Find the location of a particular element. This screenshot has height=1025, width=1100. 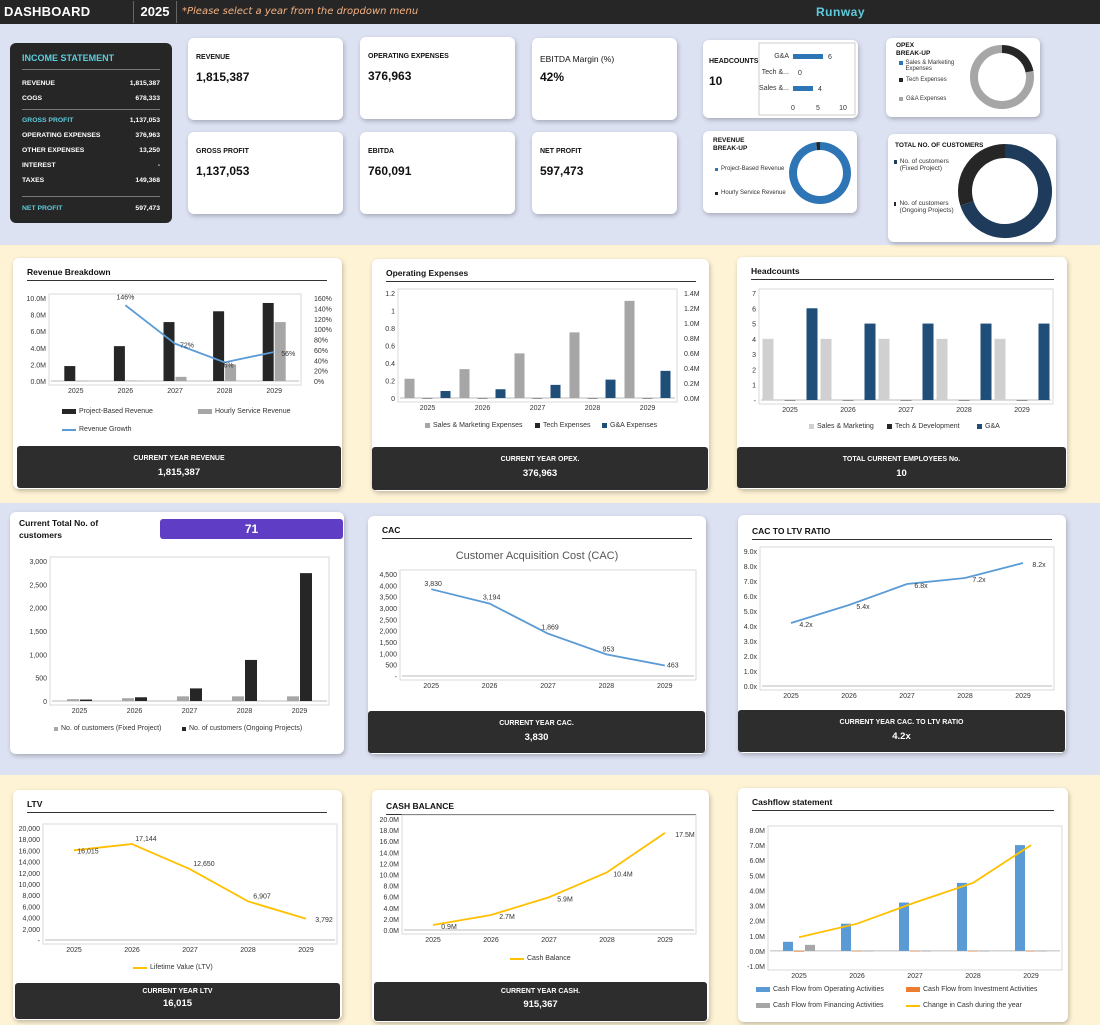

data-label: 2.7M is located at coordinates (507, 917).